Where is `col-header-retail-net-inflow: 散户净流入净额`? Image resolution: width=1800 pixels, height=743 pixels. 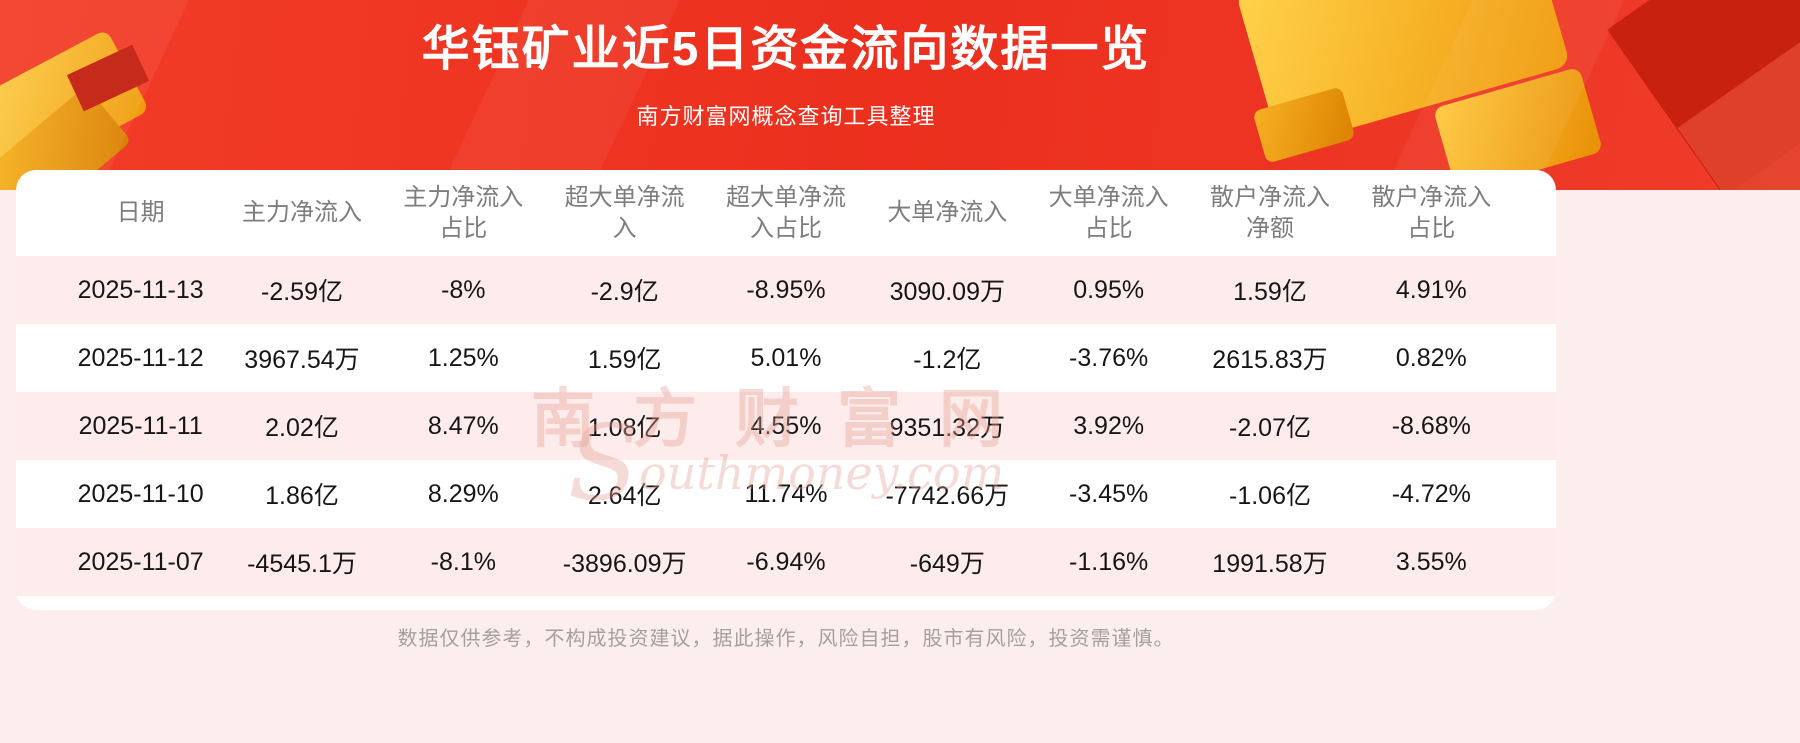 col-header-retail-net-inflow: 散户净流入净额 is located at coordinates (1269, 212).